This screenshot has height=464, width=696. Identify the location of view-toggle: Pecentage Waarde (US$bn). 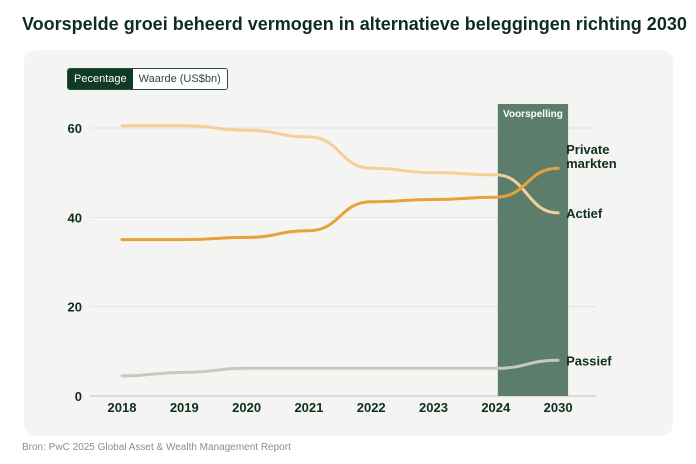
(147, 79).